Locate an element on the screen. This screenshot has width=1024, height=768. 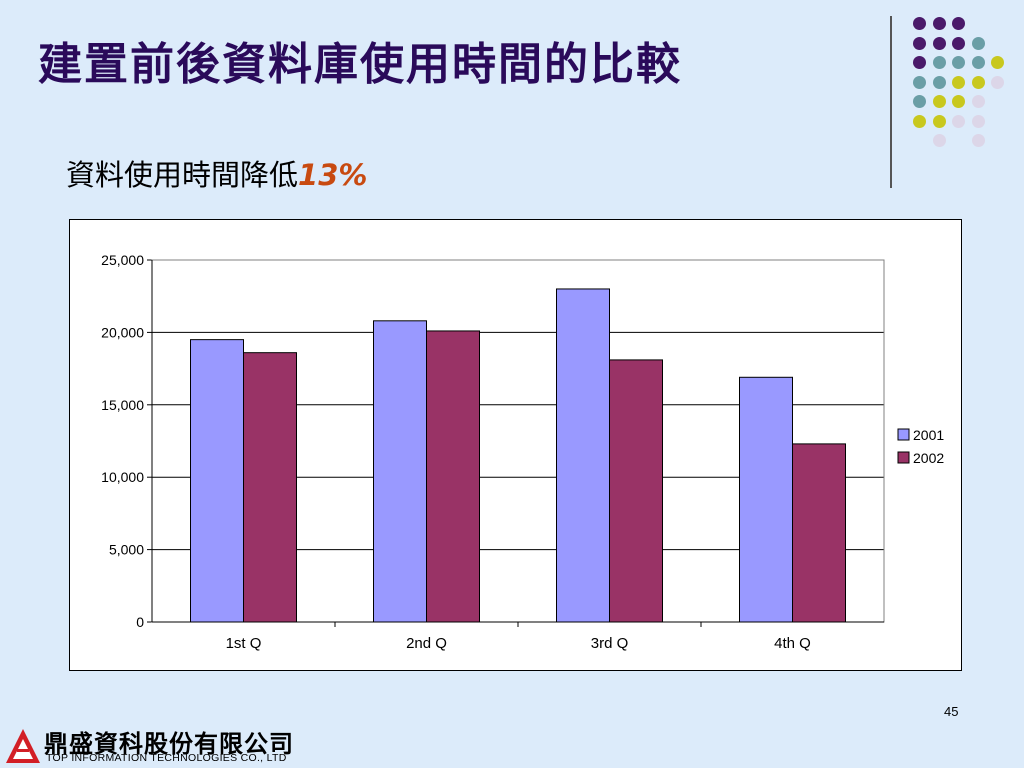
y-tick-label: 15,000 is located at coordinates (122, 405).